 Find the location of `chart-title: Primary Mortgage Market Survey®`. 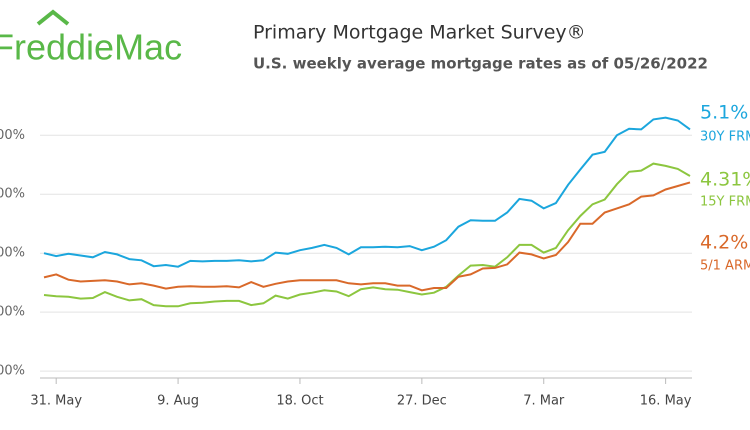

chart-title: Primary Mortgage Market Survey® is located at coordinates (419, 33).